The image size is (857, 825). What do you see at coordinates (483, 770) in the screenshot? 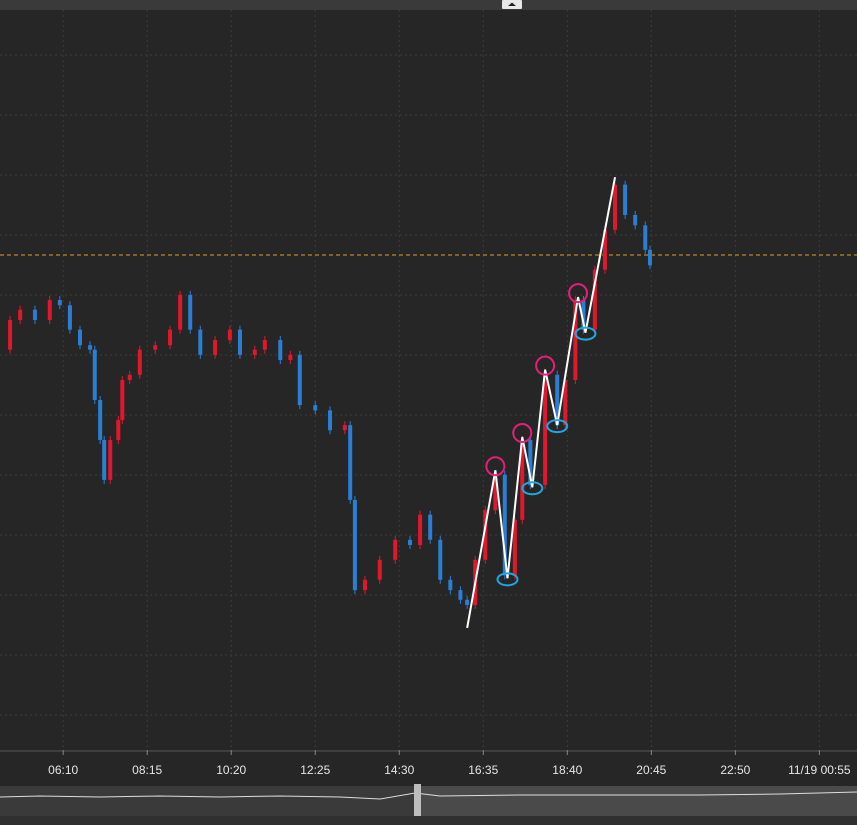
I see `x-tick-label: 16:35` at bounding box center [483, 770].